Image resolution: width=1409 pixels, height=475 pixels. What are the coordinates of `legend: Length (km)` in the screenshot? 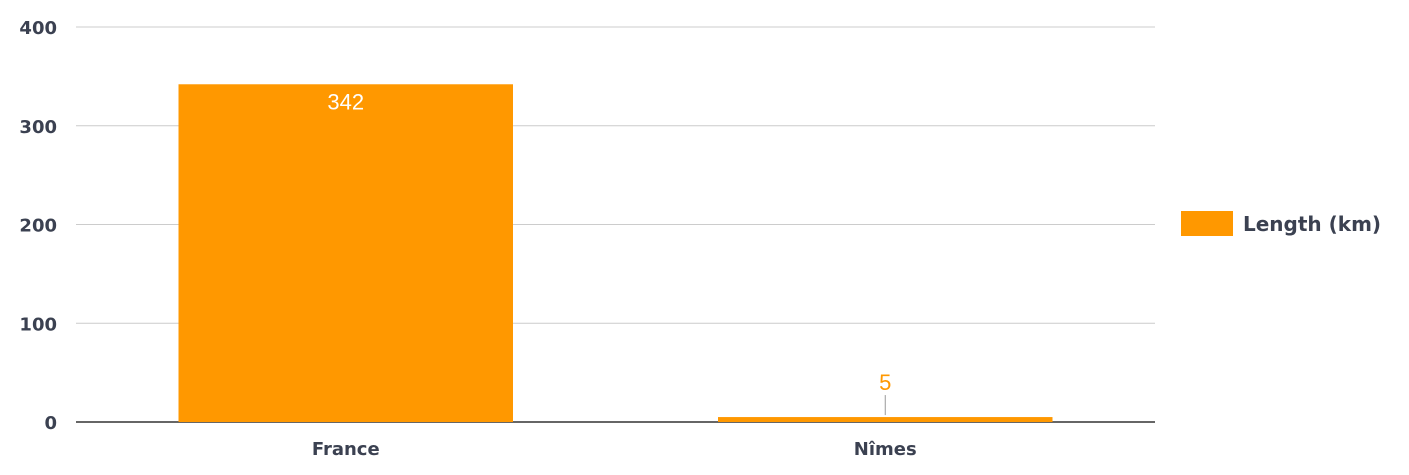 It's located at (1281, 223).